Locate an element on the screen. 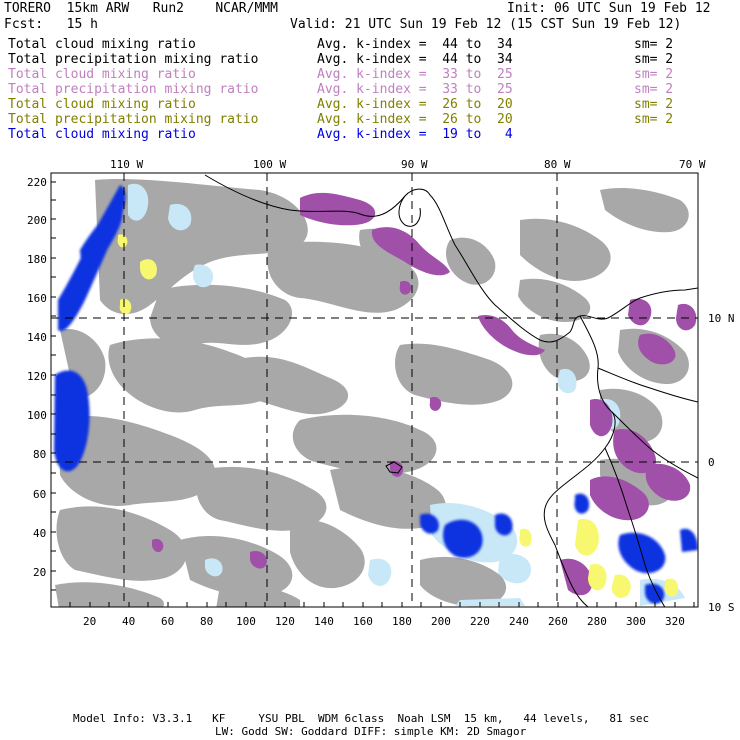 The height and width of the screenshot is (740, 740). lon-label: 80 W is located at coordinates (557, 164).